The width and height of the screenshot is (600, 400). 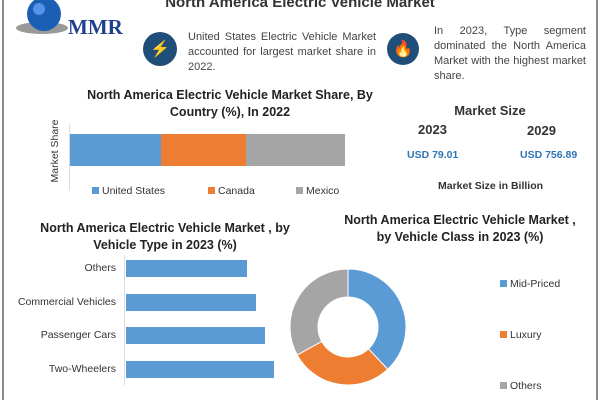 I want to click on legend-luxury: Luxury, so click(x=521, y=335).